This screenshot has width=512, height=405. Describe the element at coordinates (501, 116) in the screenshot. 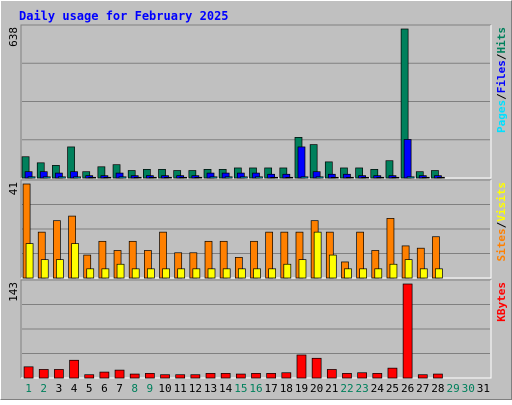

I see `legend-item: Pages` at that location.